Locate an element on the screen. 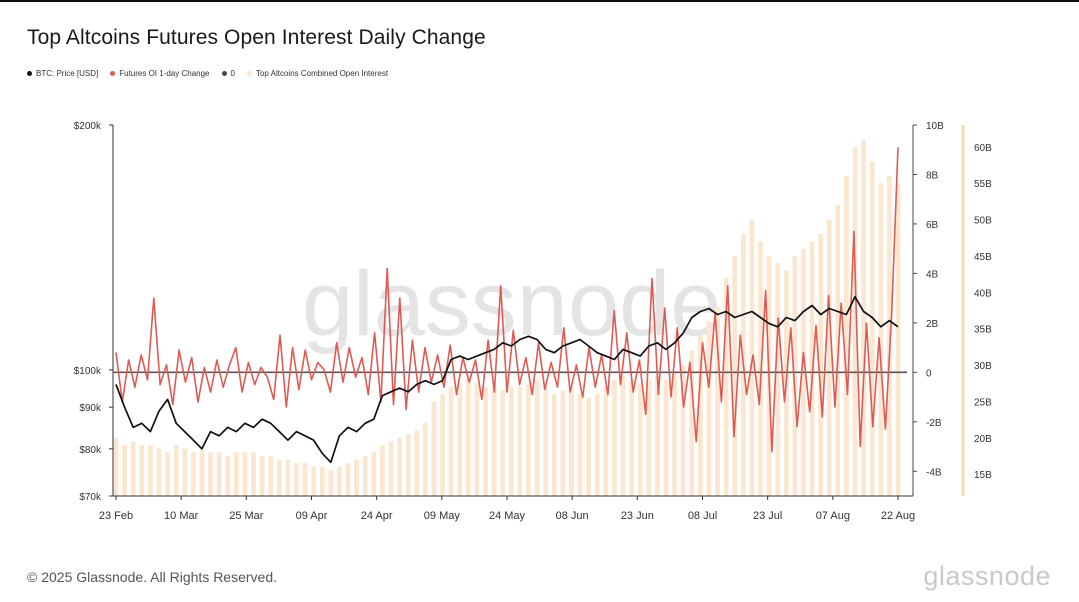 Image resolution: width=1079 pixels, height=602 pixels. x-tick-label: 23 Jun is located at coordinates (637, 516).